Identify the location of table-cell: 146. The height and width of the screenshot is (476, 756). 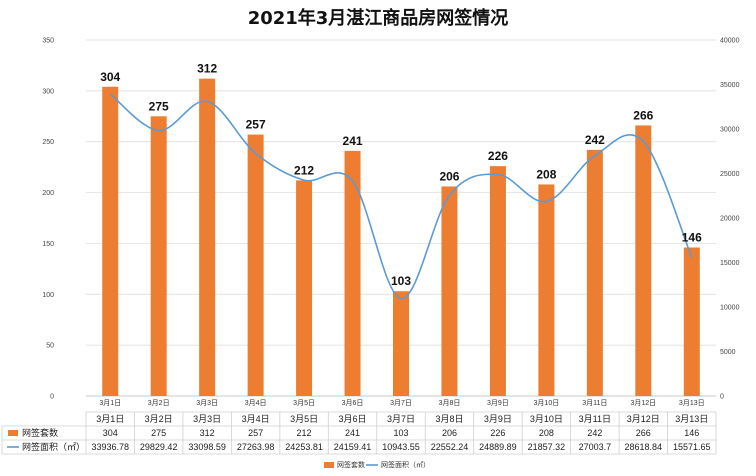
(691, 433).